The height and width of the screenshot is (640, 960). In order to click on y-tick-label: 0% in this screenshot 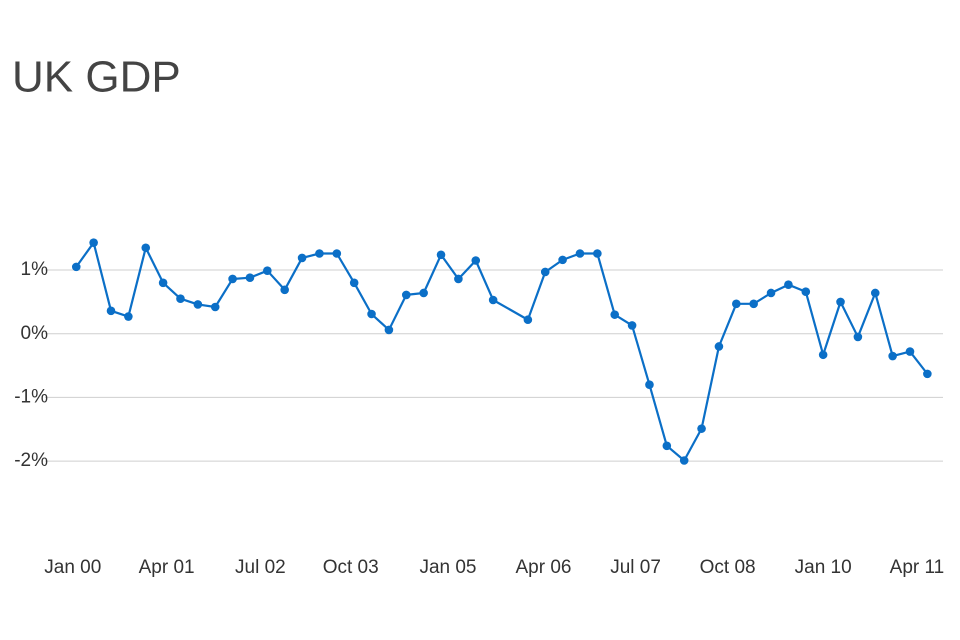, I will do `click(35, 333)`.